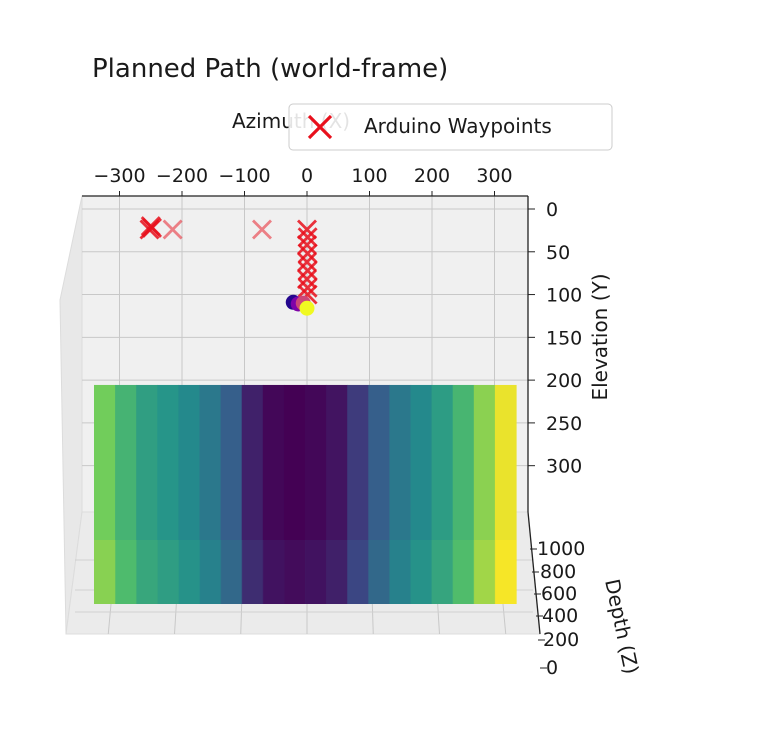 The image size is (762, 756). I want to click on legend-label-arduino-waypoints: Arduino Waypoints, so click(458, 126).